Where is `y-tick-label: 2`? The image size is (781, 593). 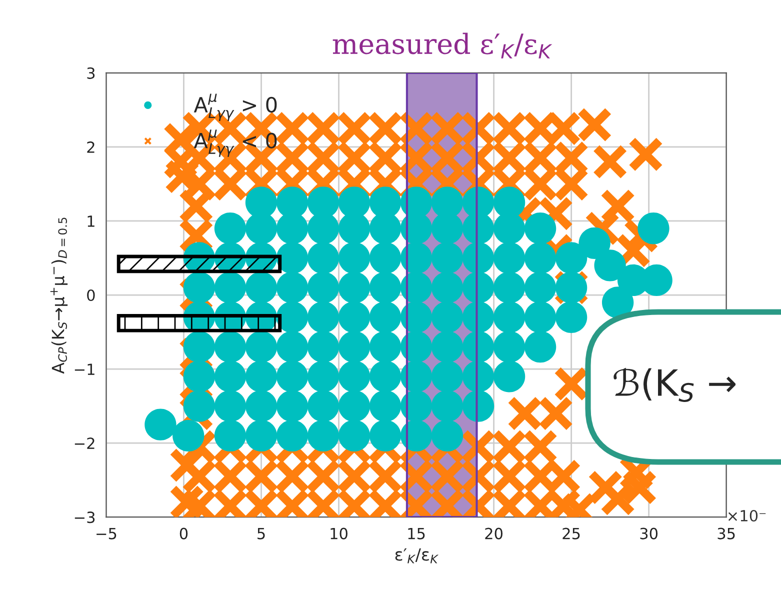 y-tick-label: 2 is located at coordinates (90, 147).